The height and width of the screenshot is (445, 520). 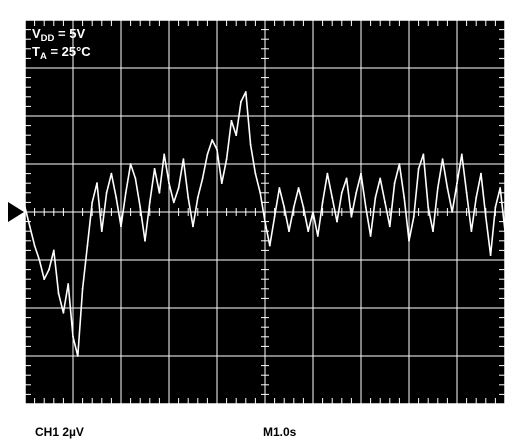 What do you see at coordinates (59, 432) in the screenshot?
I see `channel-scale-readout: CH1 2µV` at bounding box center [59, 432].